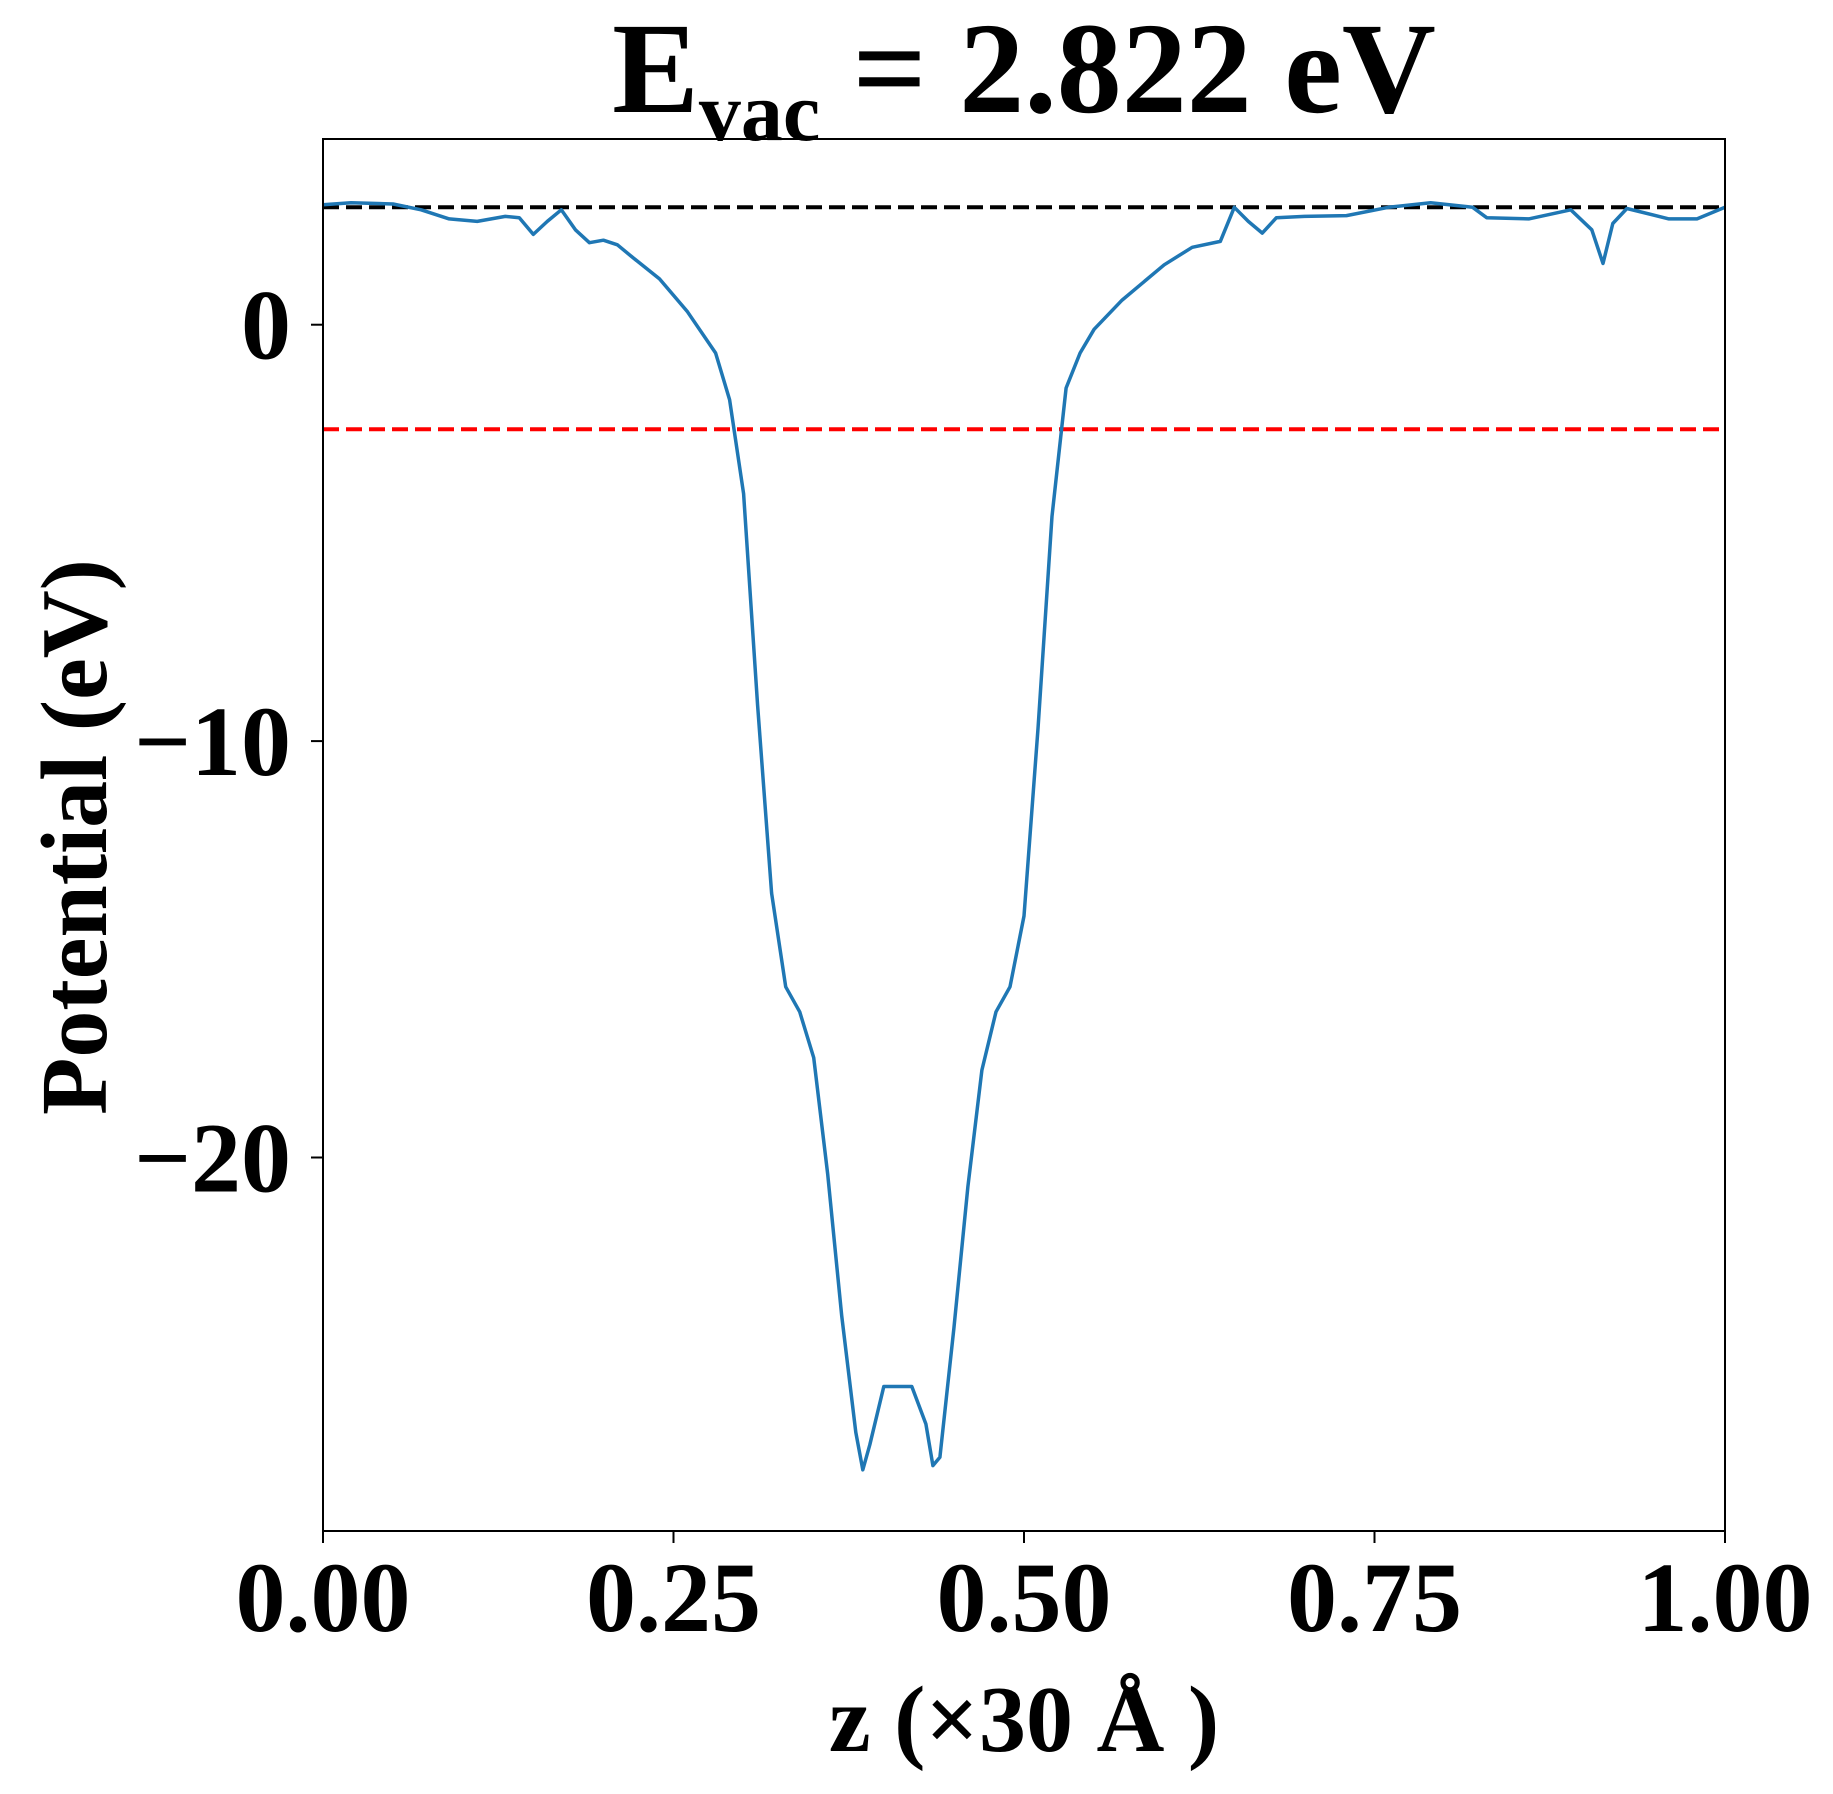 The image size is (1833, 1794). What do you see at coordinates (323, 1597) in the screenshot?
I see `x-tick-label: 0.00` at bounding box center [323, 1597].